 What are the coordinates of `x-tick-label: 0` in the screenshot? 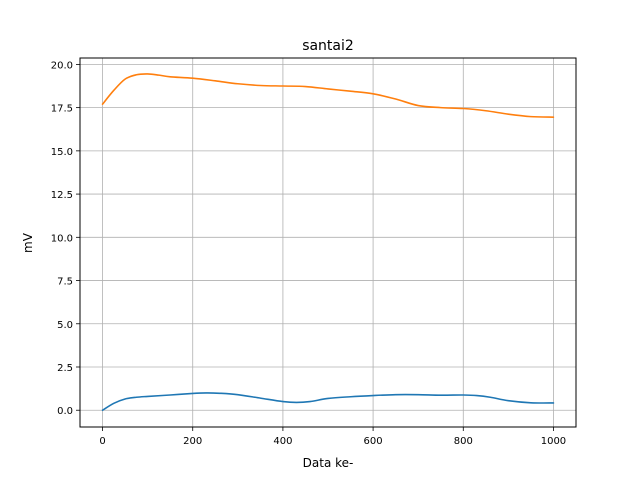 It's located at (102, 441).